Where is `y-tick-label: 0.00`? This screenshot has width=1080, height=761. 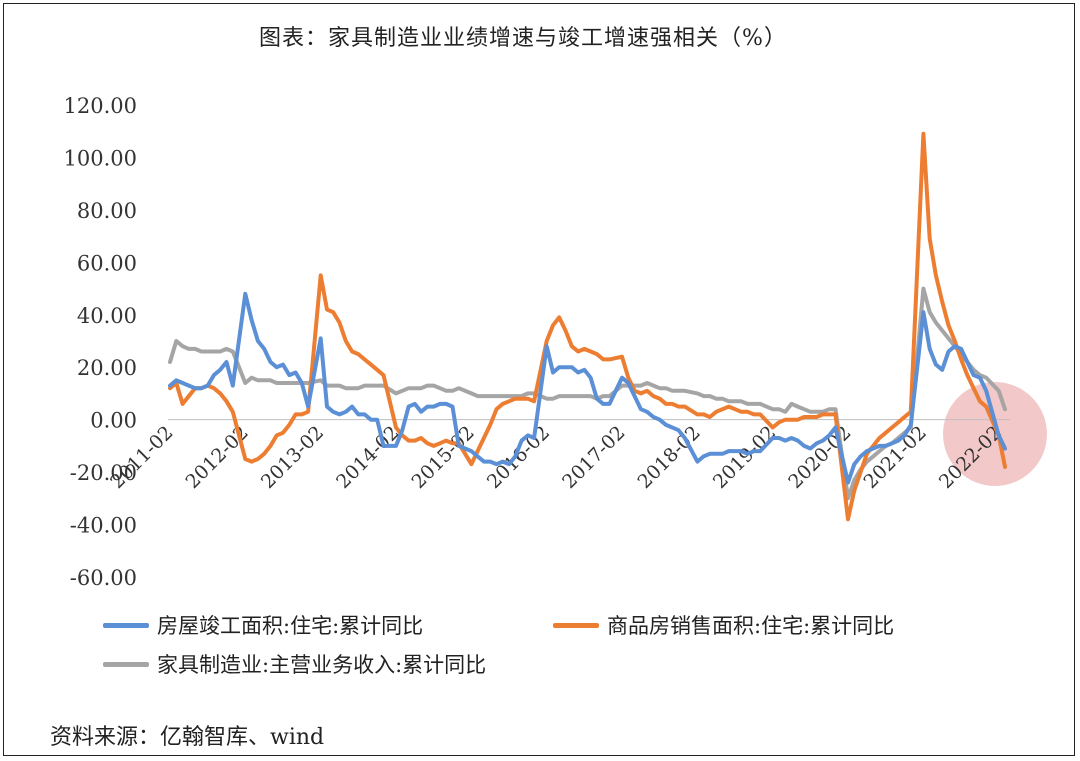
y-tick-label: 0.00 is located at coordinates (113, 421).